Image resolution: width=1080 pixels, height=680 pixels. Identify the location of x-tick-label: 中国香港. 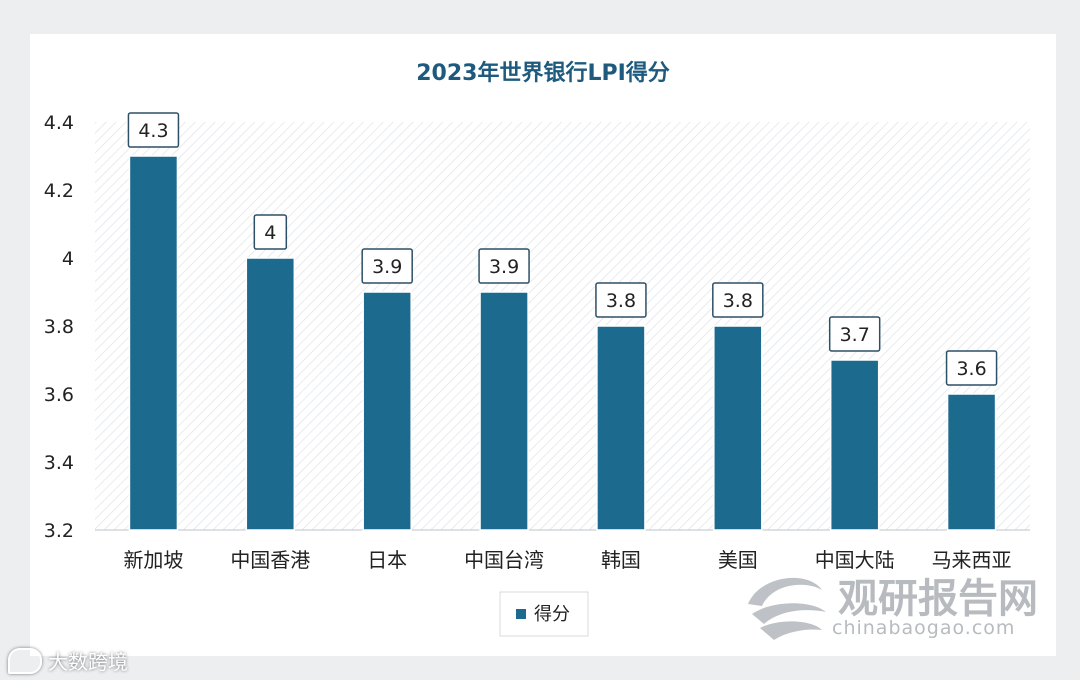
(270, 560).